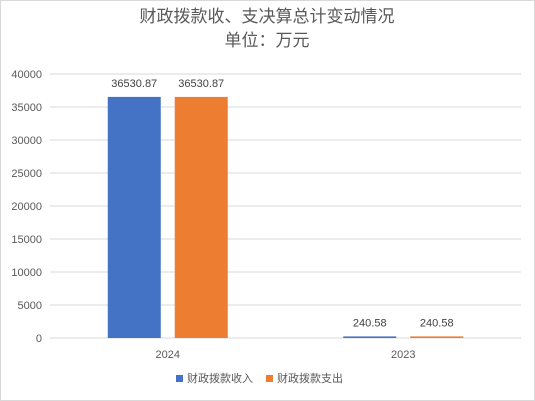 This screenshot has width=535, height=401. I want to click on y-tick-label: 25000, so click(26, 174).